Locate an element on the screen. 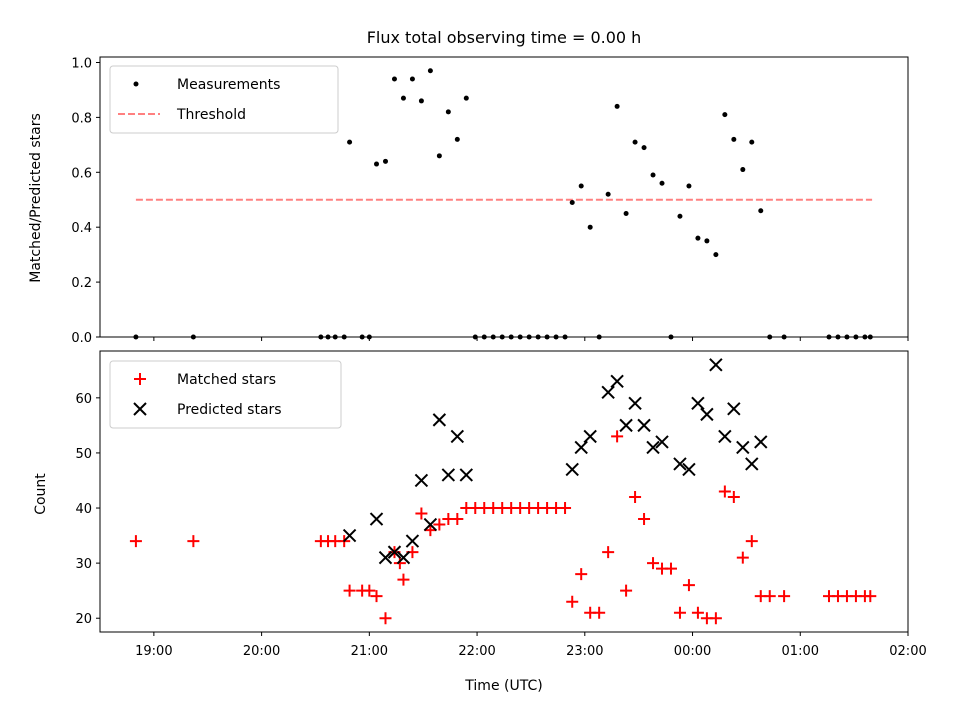 This screenshot has height=720, width=960. bottom-y-tick-label: 50 is located at coordinates (83, 454).